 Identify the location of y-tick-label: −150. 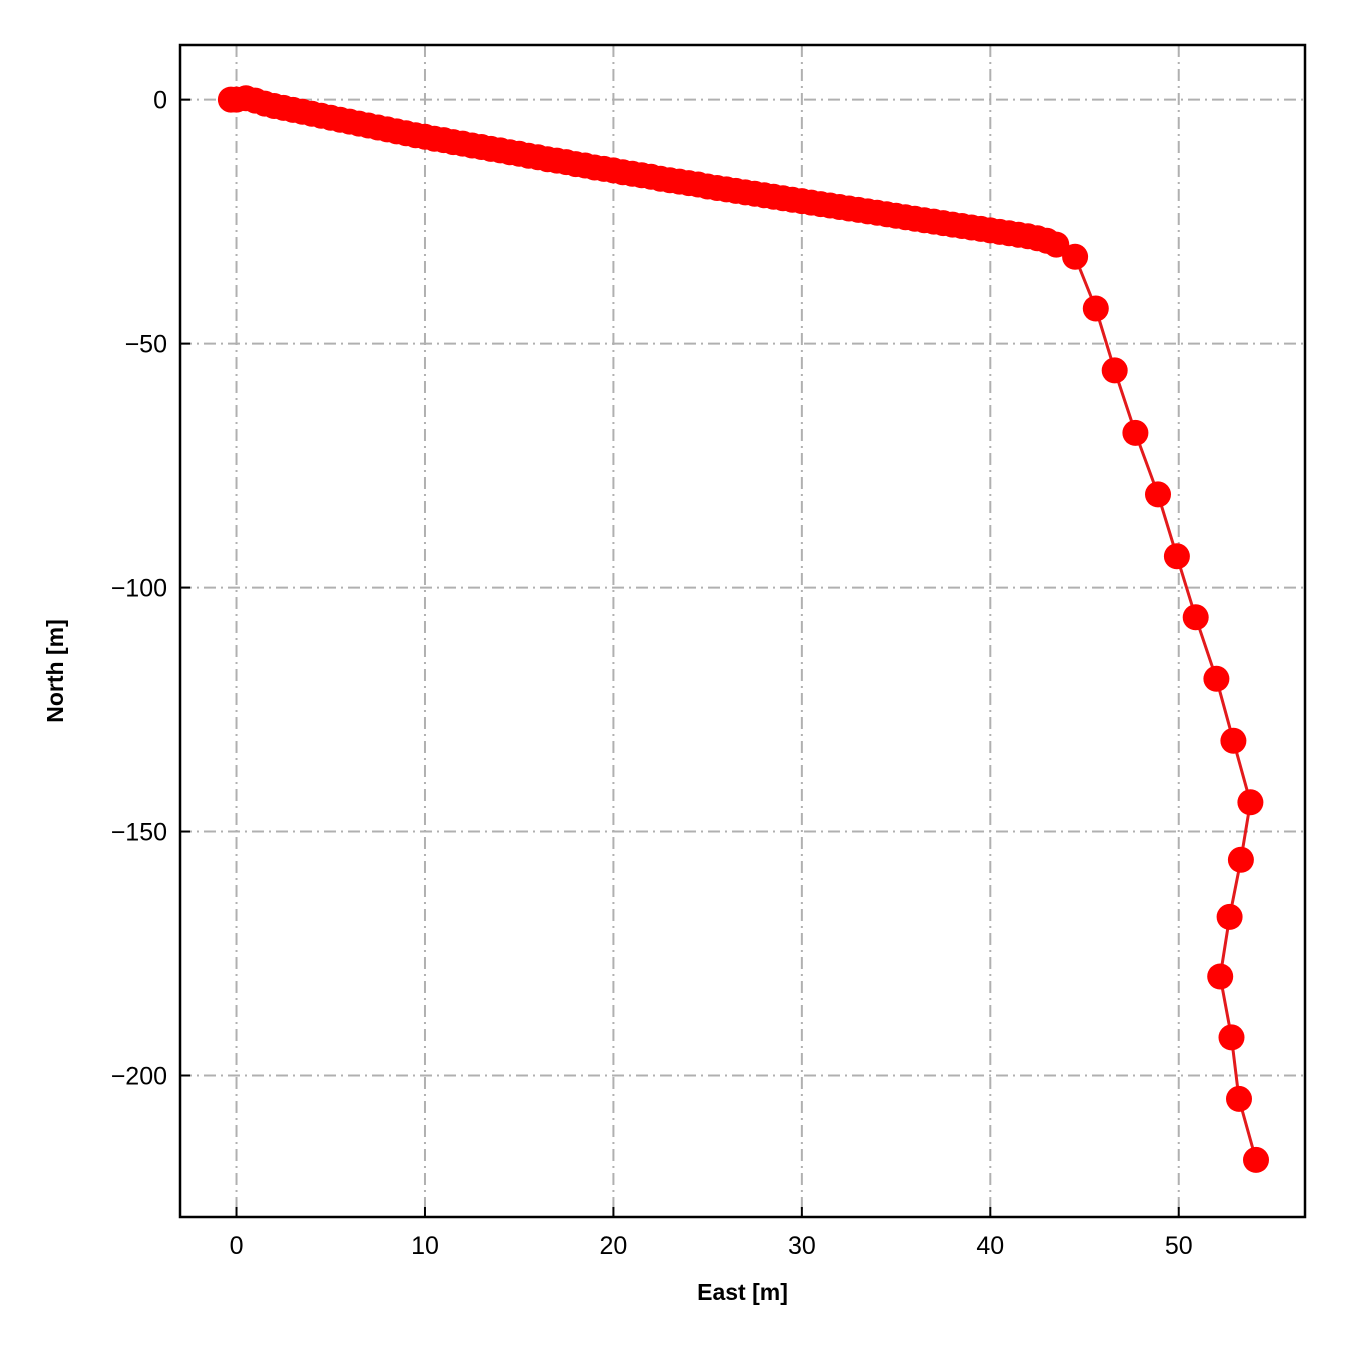
(139, 833).